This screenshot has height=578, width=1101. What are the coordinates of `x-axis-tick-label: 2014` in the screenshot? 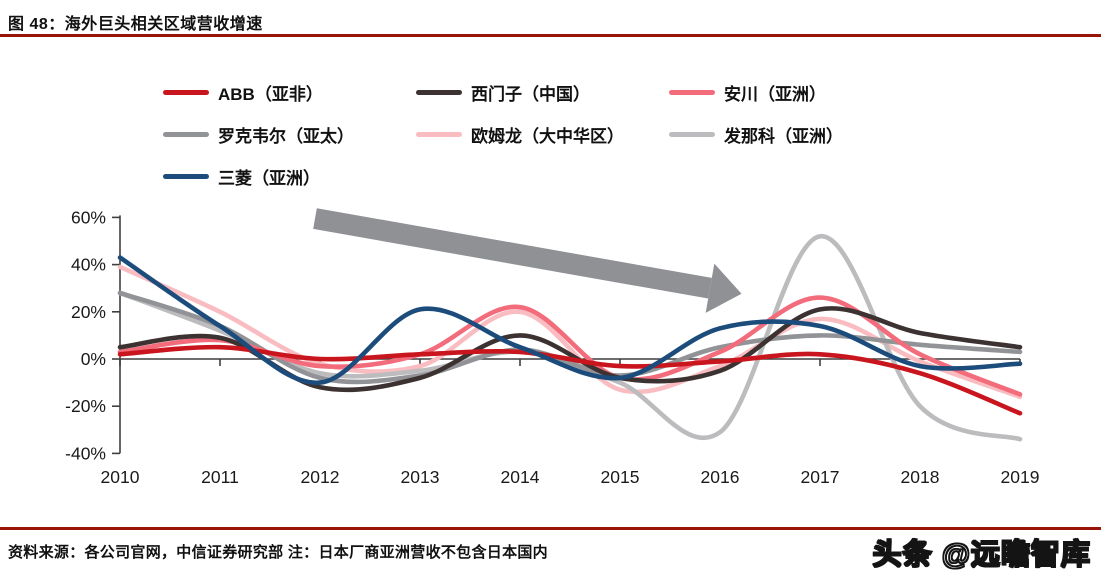 It's located at (520, 477).